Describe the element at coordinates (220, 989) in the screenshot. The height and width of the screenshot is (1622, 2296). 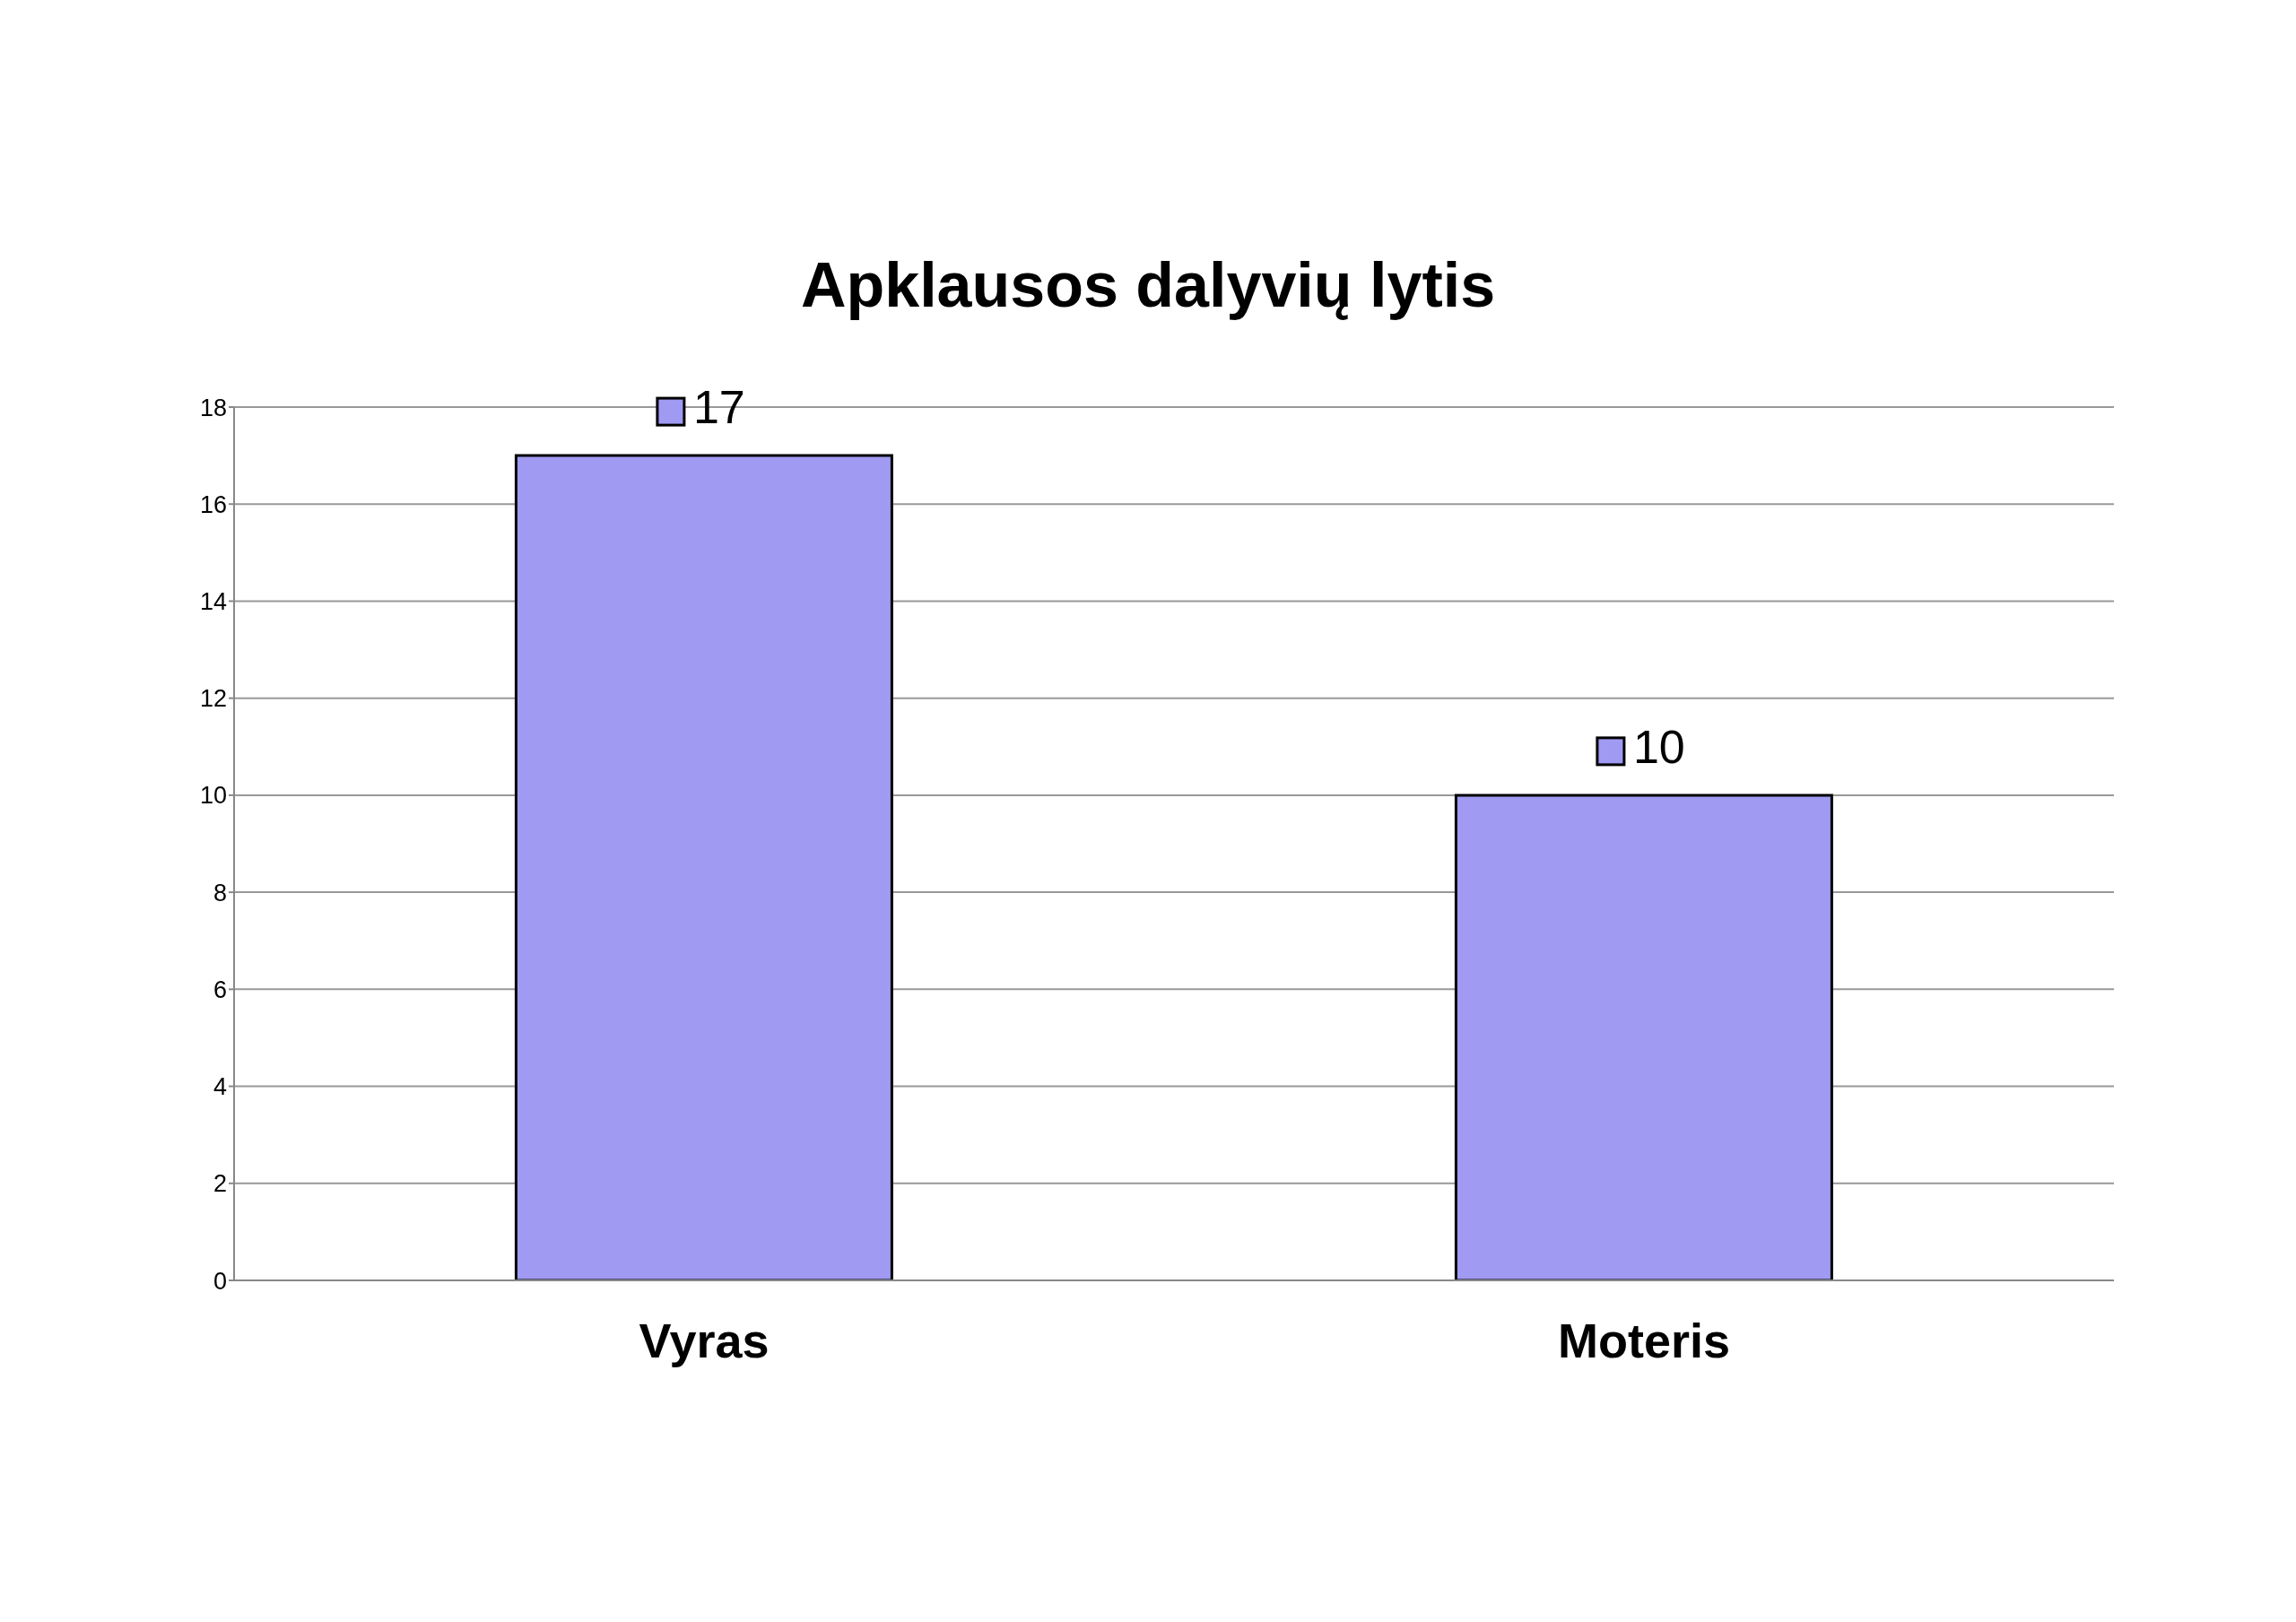
I see `y-tick-label: 6` at that location.